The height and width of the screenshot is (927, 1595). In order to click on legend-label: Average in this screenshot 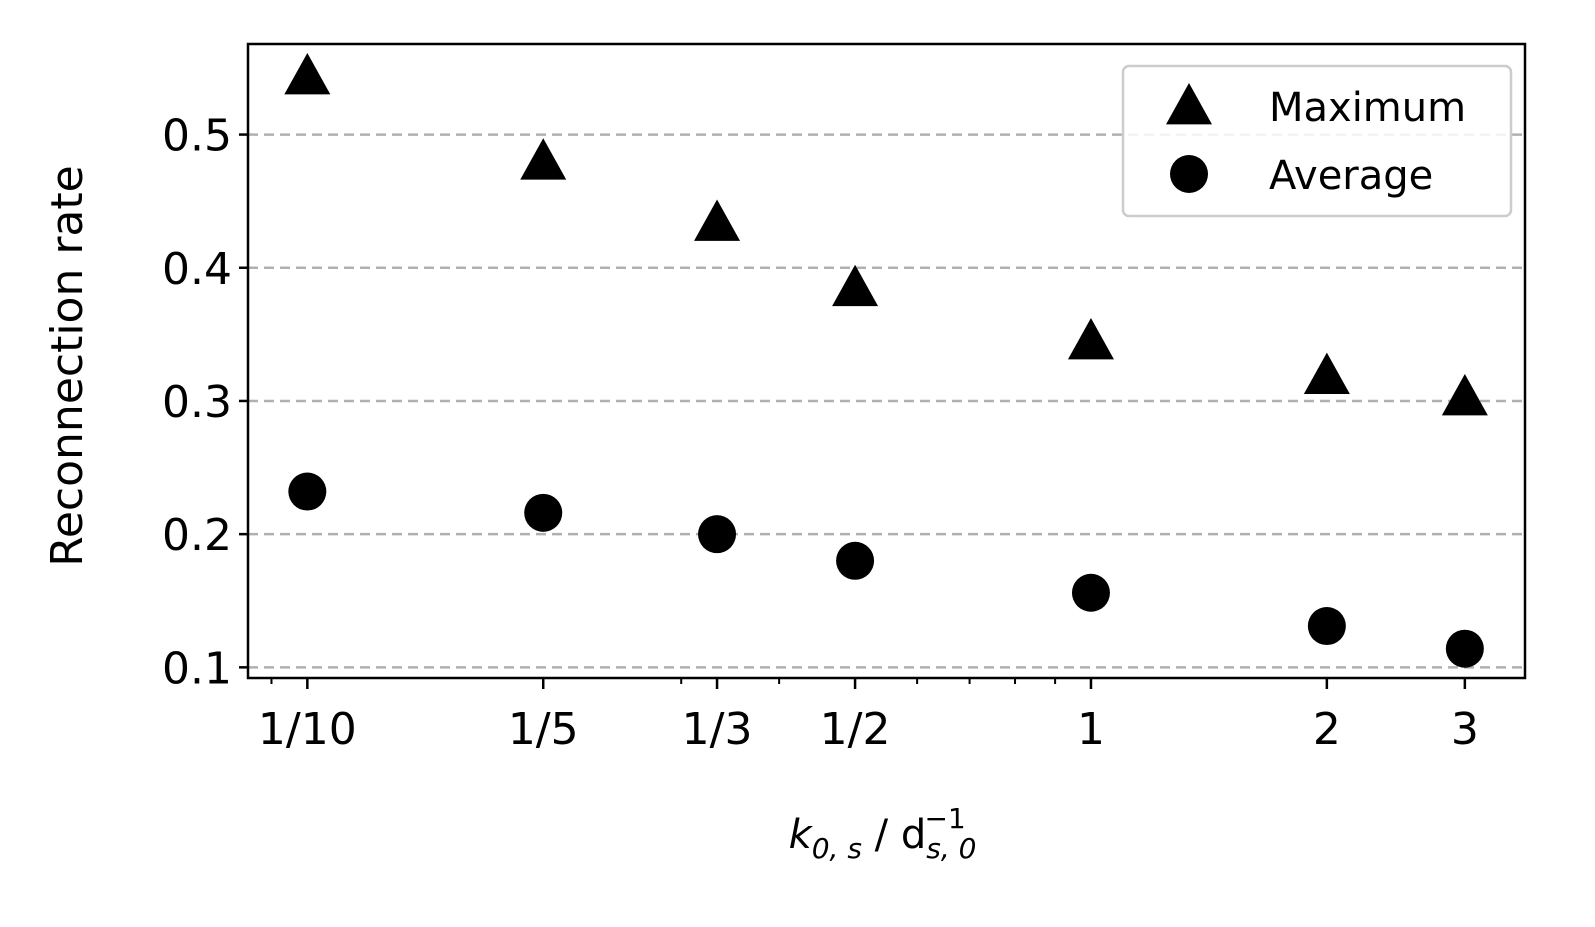, I will do `click(1351, 176)`.